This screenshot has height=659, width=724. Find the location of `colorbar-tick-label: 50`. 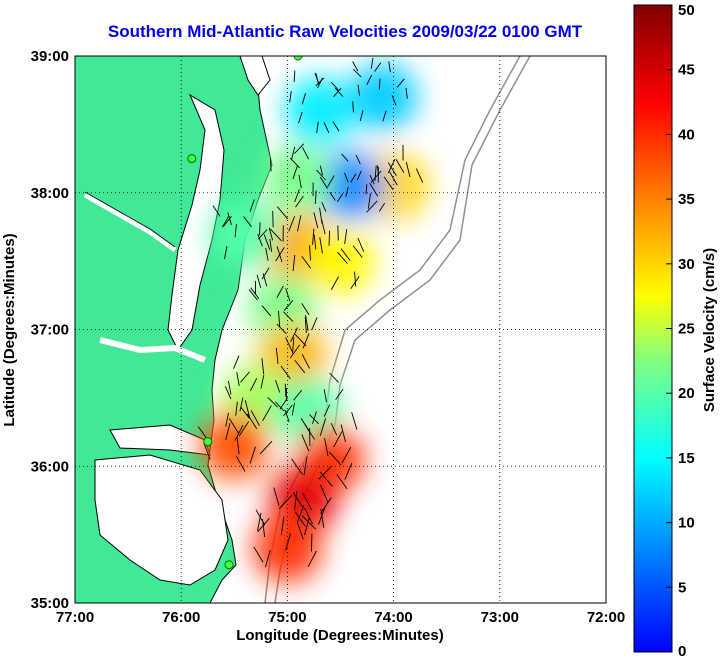

colorbar-tick-label: 50 is located at coordinates (686, 10).